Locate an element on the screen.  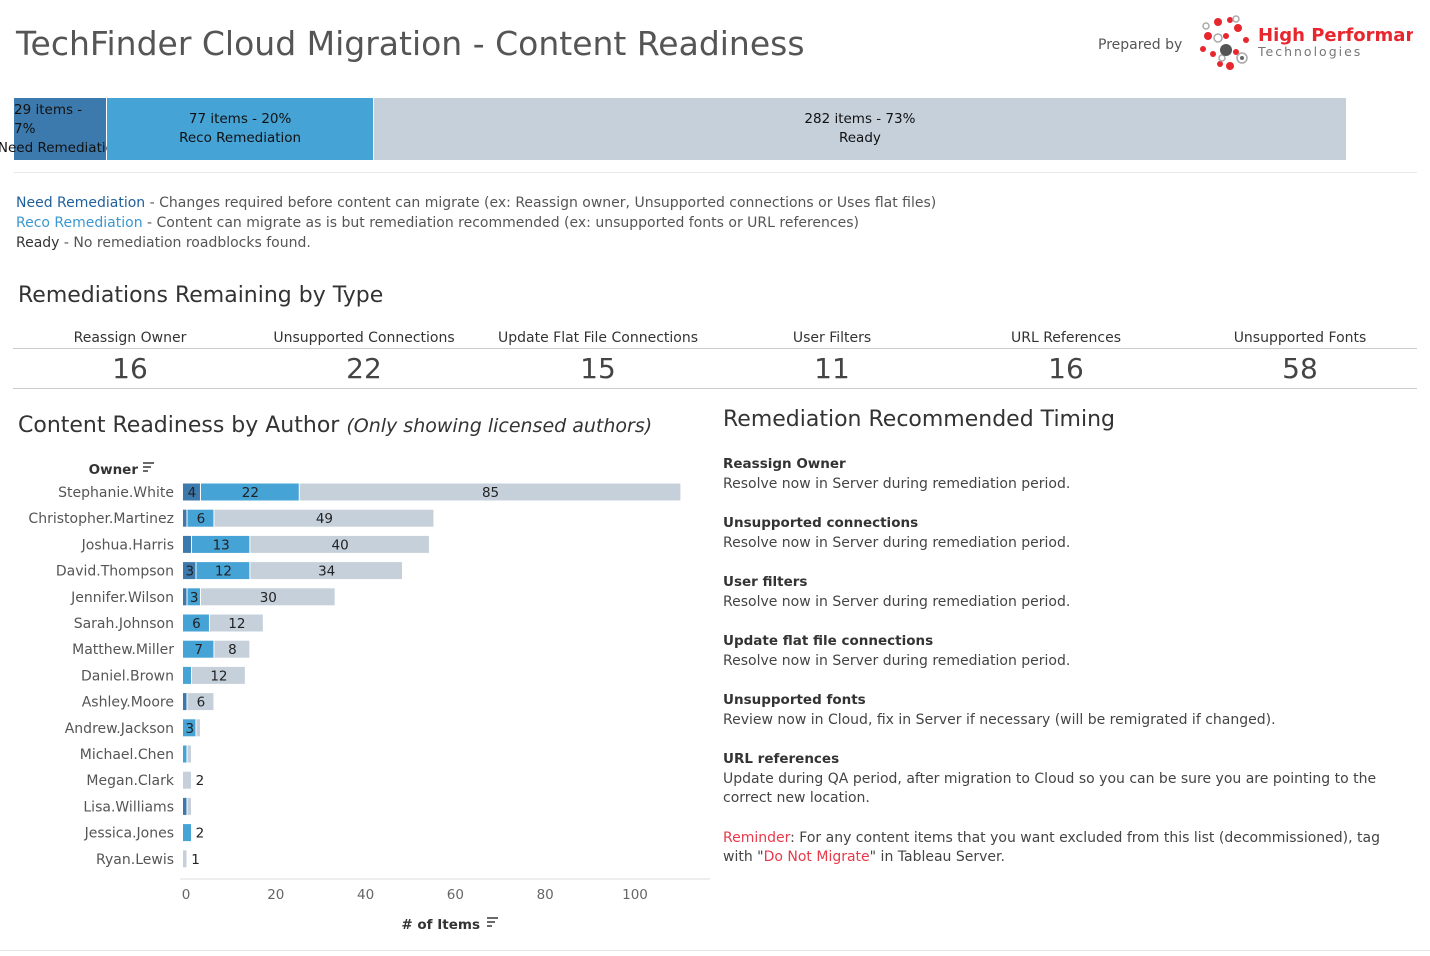
bar-label: 8 is located at coordinates (232, 650).